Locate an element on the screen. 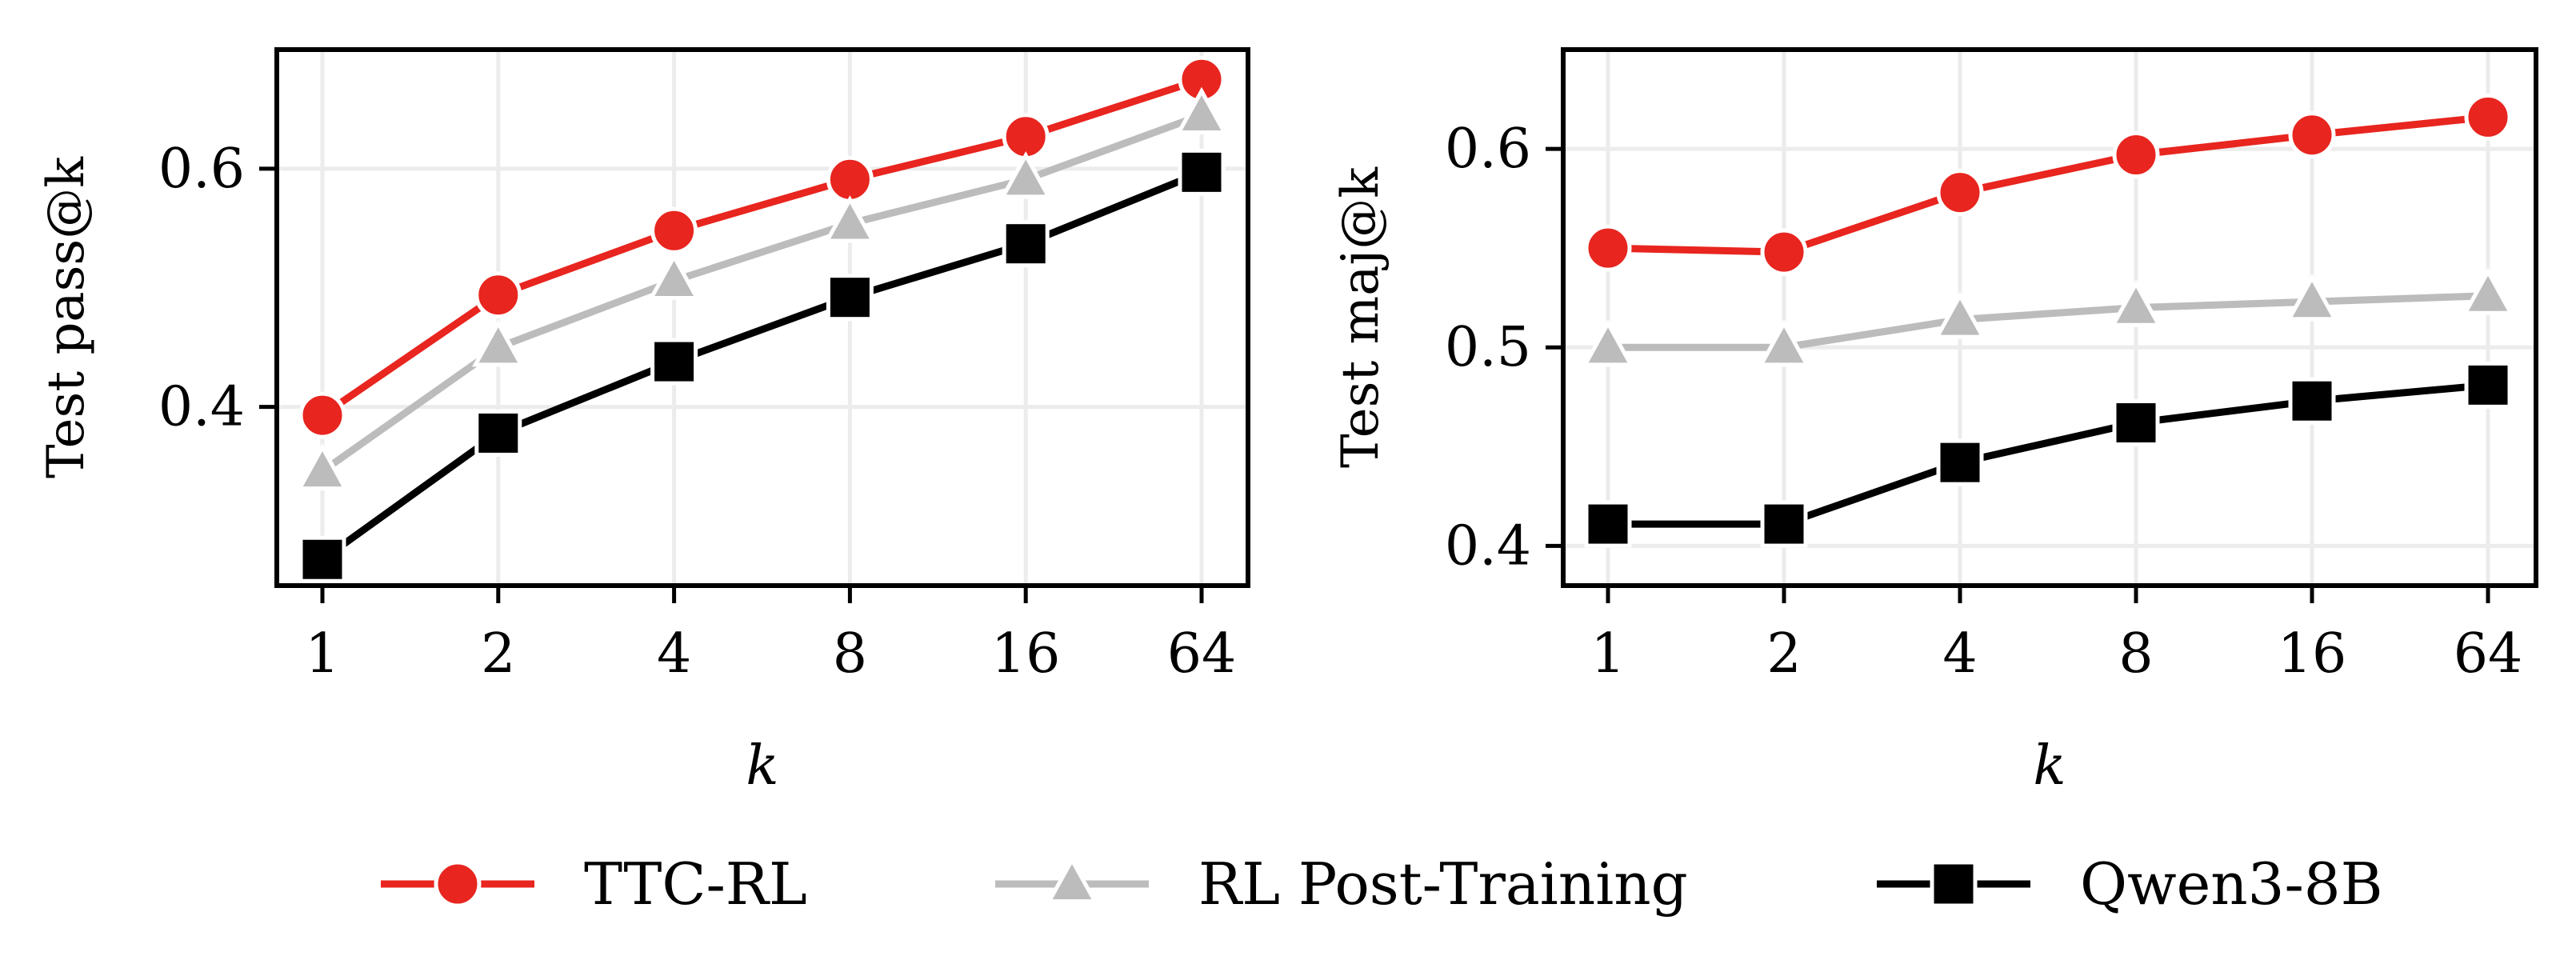 This screenshot has width=2576, height=976. legend-item-qwen3-8b: Qwen3-8B is located at coordinates (2130, 884).